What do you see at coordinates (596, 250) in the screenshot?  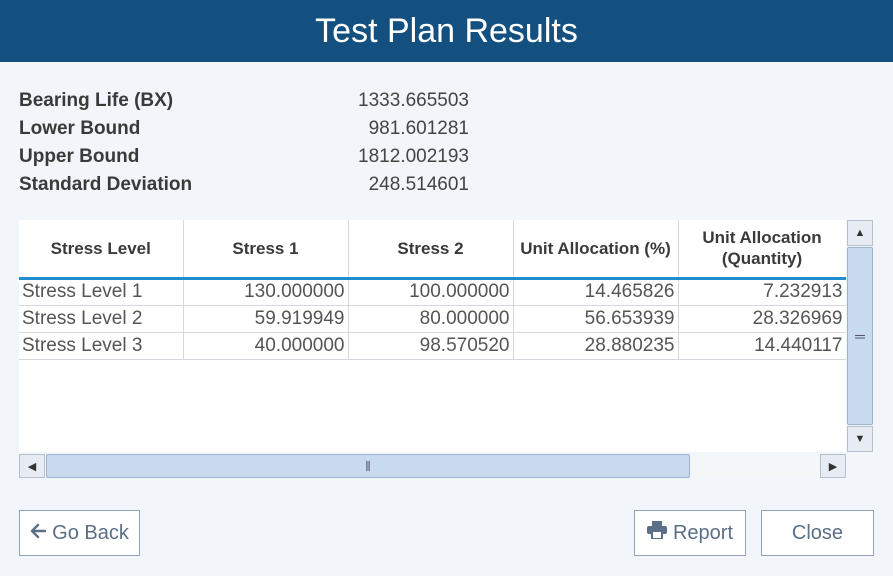 I see `column-header-unit-allocation-percent: Unit Allocation (%)` at bounding box center [596, 250].